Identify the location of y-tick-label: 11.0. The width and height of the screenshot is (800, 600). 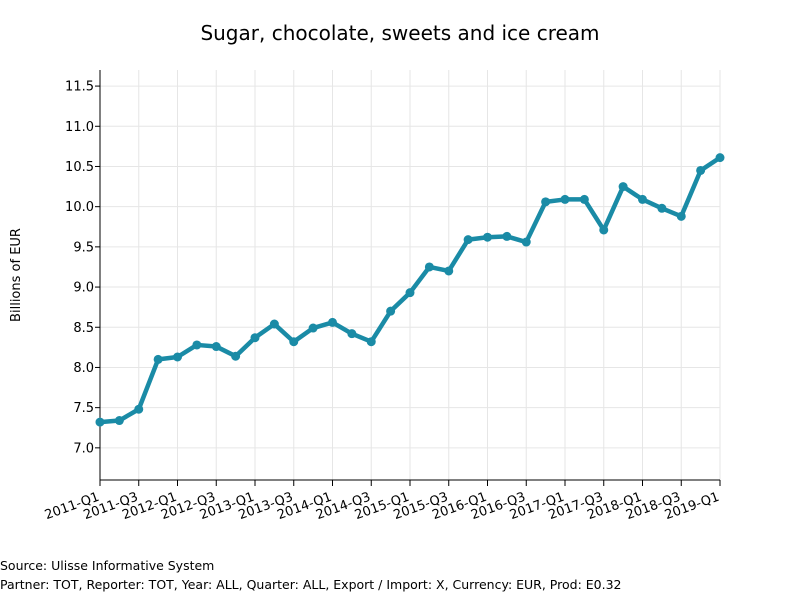
(79, 127).